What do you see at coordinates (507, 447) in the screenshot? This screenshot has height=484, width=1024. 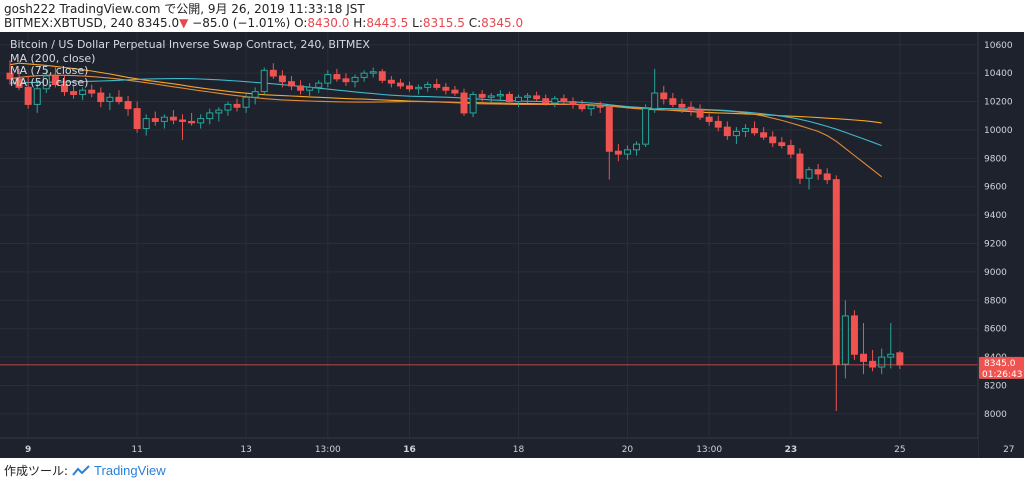 I see `time-axis: 9 11 13 13:00 16 18 20 13:00 23 25 27` at bounding box center [507, 447].